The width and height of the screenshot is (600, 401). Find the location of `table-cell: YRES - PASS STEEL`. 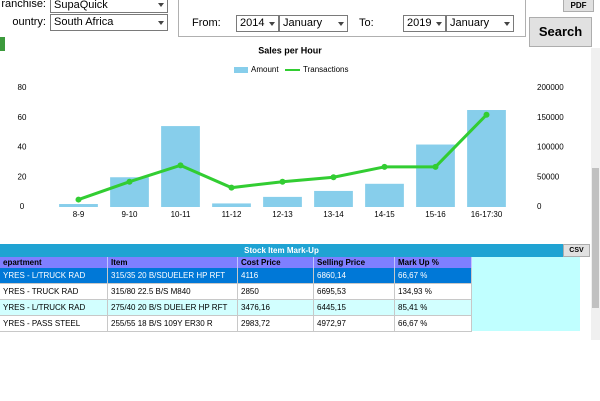

table-cell: YRES - PASS STEEL is located at coordinates (54, 324).